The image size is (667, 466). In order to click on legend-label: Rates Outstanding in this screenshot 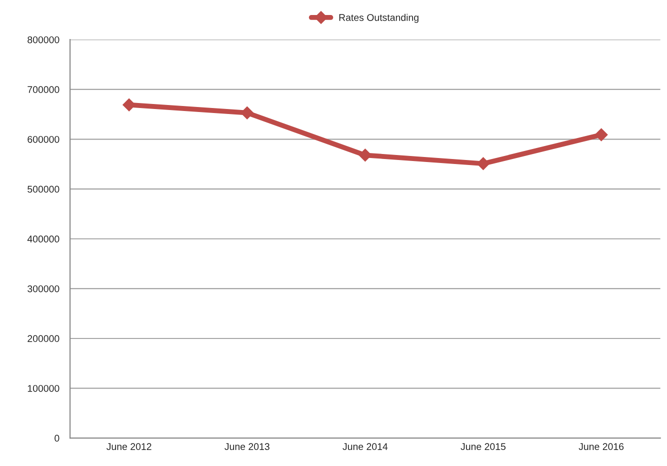, I will do `click(378, 18)`.